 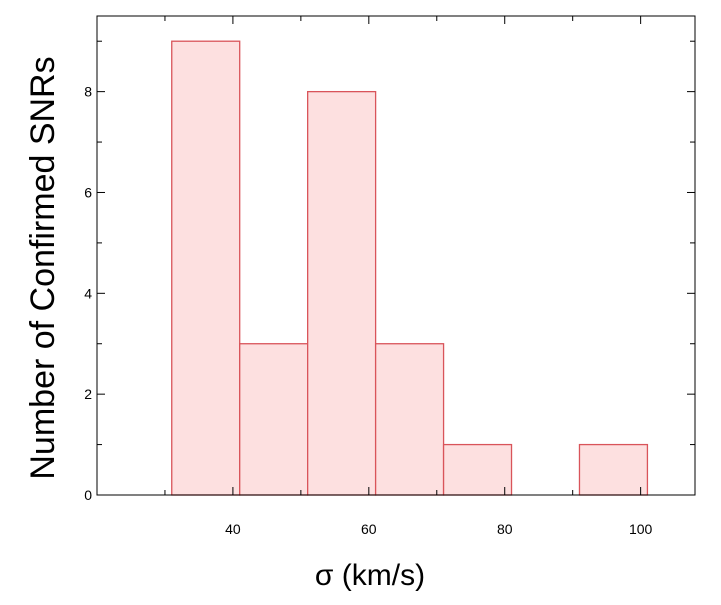 I want to click on x-tick-label: 100, so click(x=641, y=529).